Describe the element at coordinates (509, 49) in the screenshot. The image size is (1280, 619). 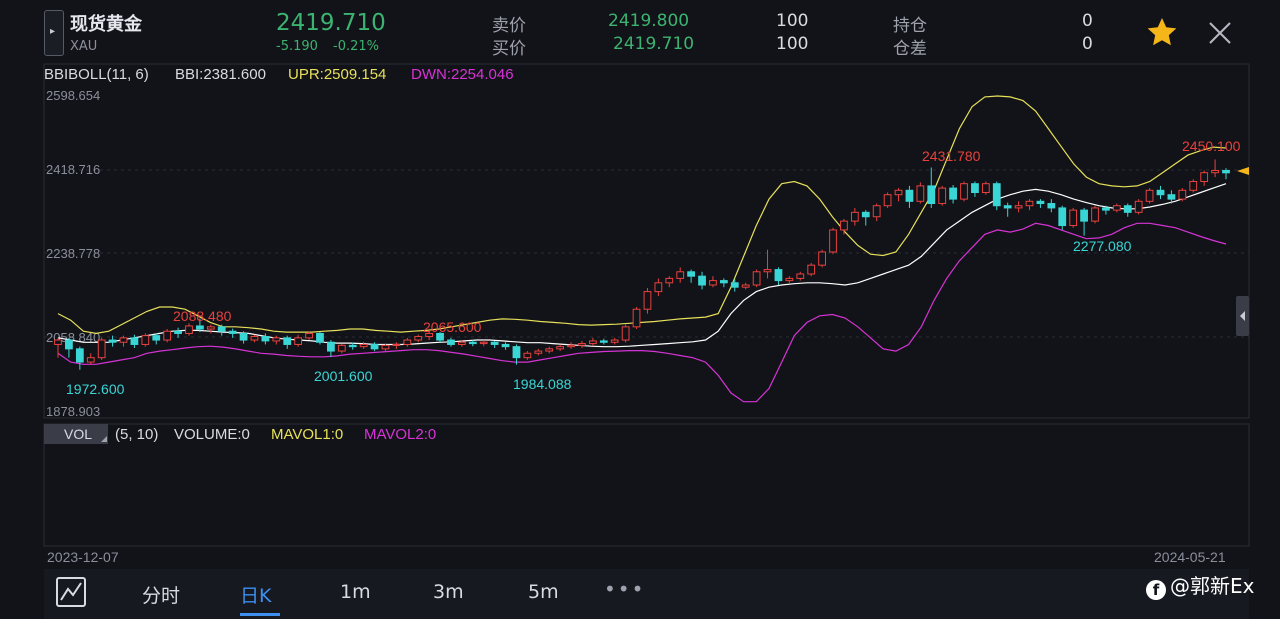
I see `buy-label: 买价` at that location.